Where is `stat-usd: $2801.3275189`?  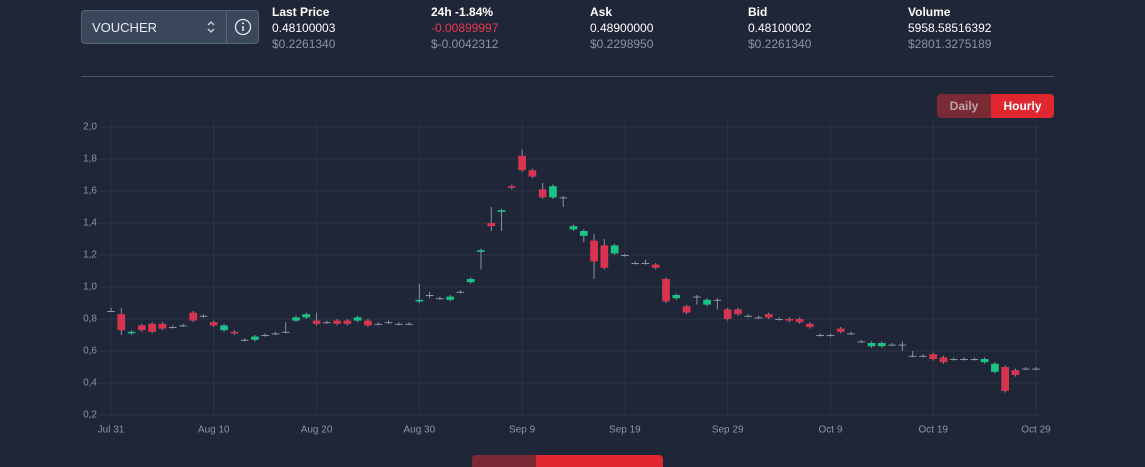
stat-usd: $2801.3275189 is located at coordinates (950, 44).